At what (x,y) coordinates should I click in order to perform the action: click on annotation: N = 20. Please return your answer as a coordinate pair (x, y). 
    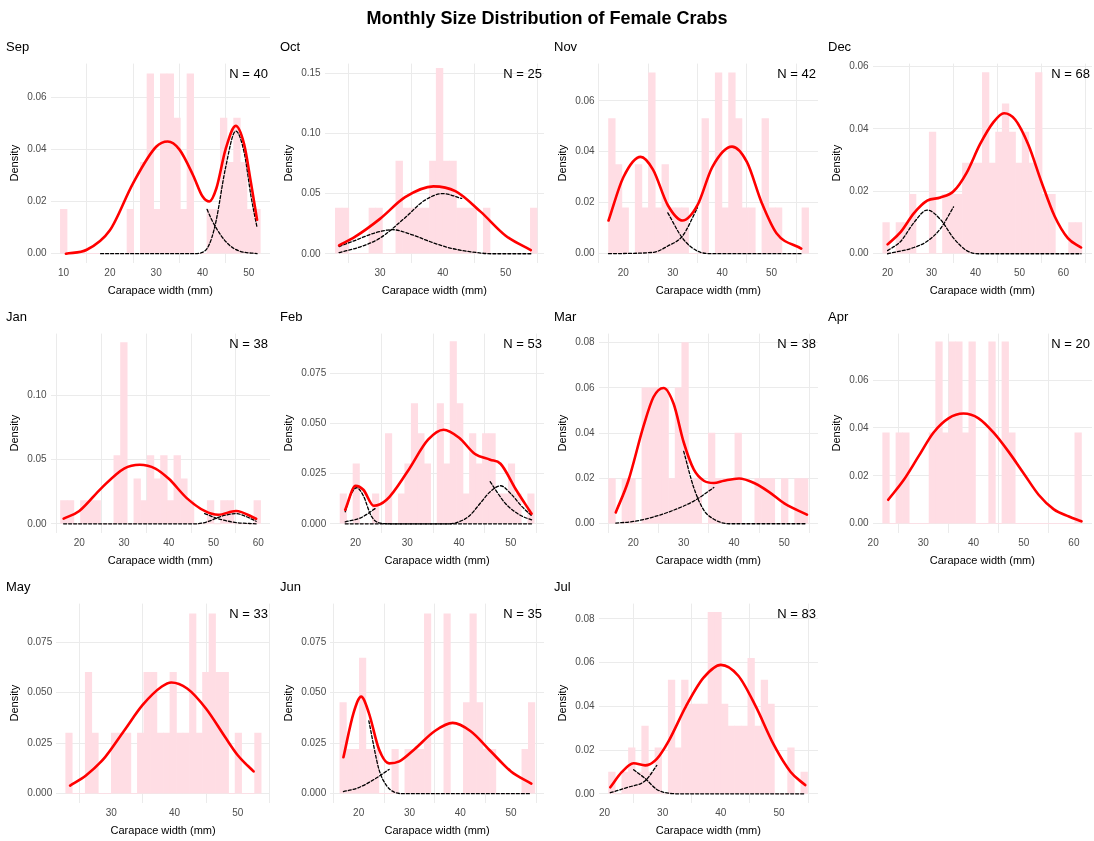
    Looking at the image, I should click on (1070, 343).